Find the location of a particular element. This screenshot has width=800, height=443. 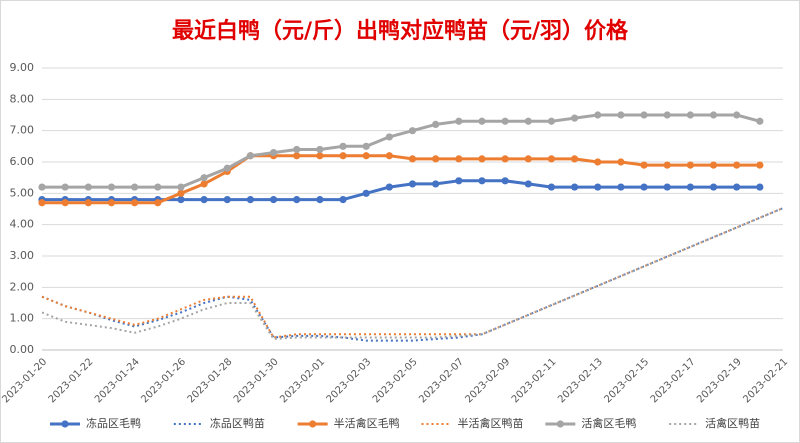

chart-title: 最近白鸭（元/斤）出鸭对应鸭苗（元/羽）价格 is located at coordinates (400, 31).